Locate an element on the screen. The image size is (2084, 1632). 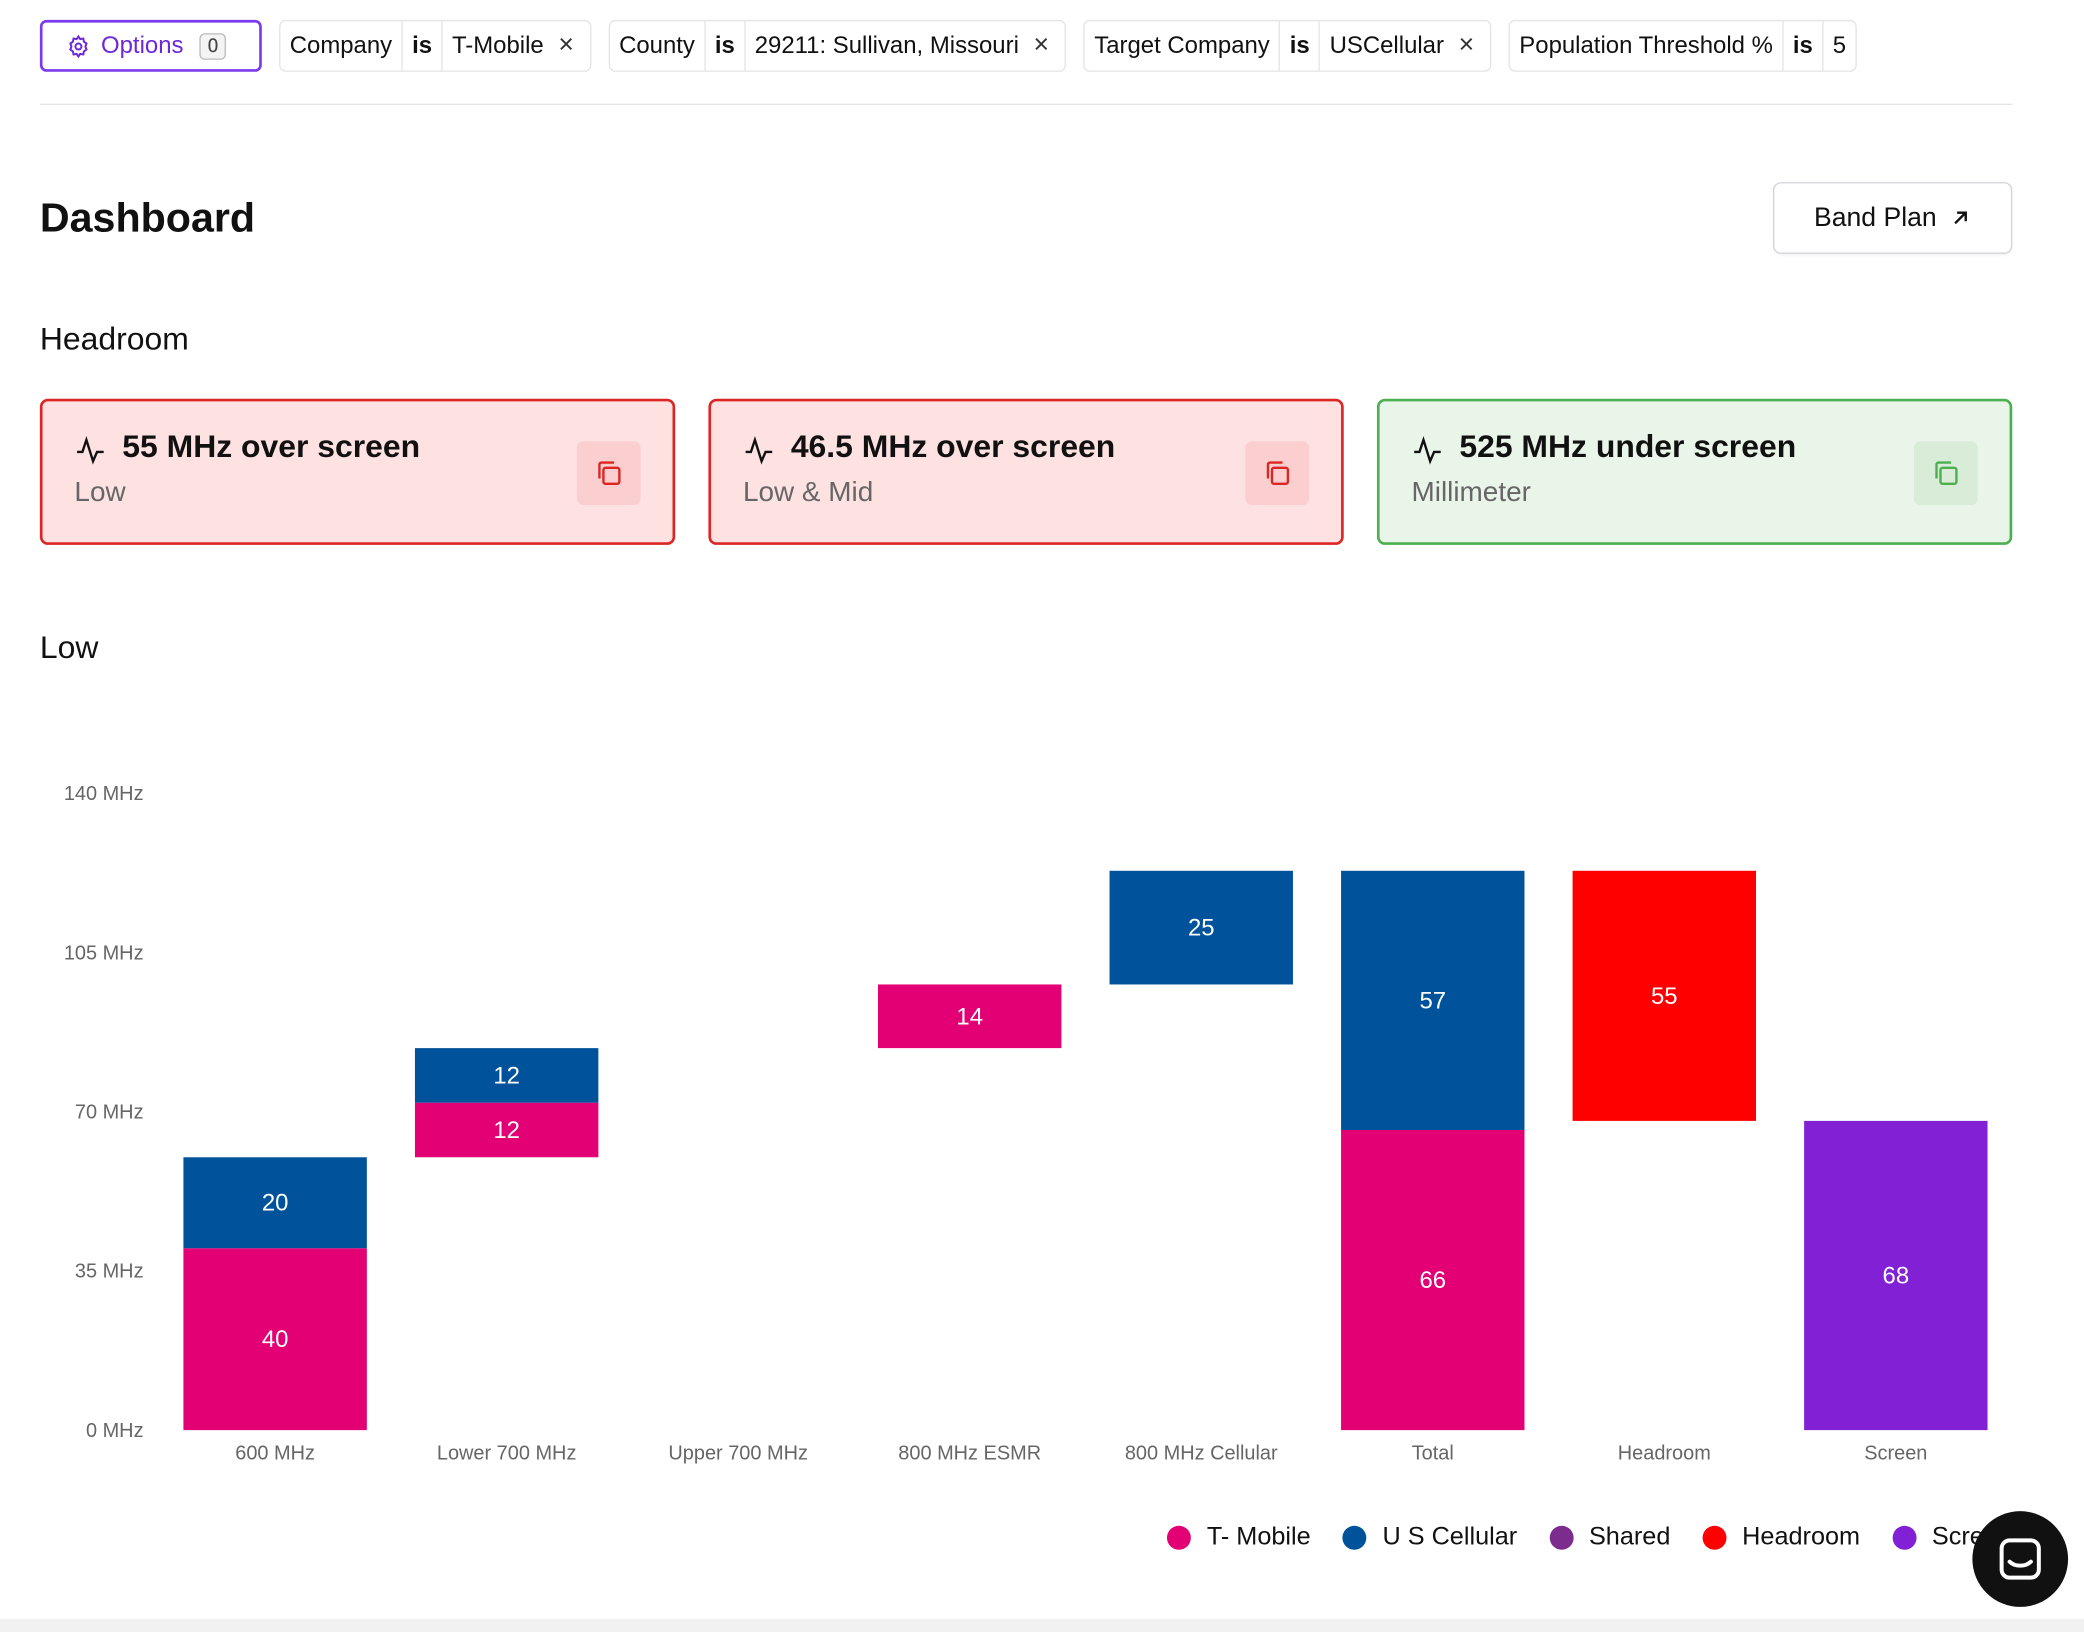
legend-item: Headroom is located at coordinates (1781, 1537).